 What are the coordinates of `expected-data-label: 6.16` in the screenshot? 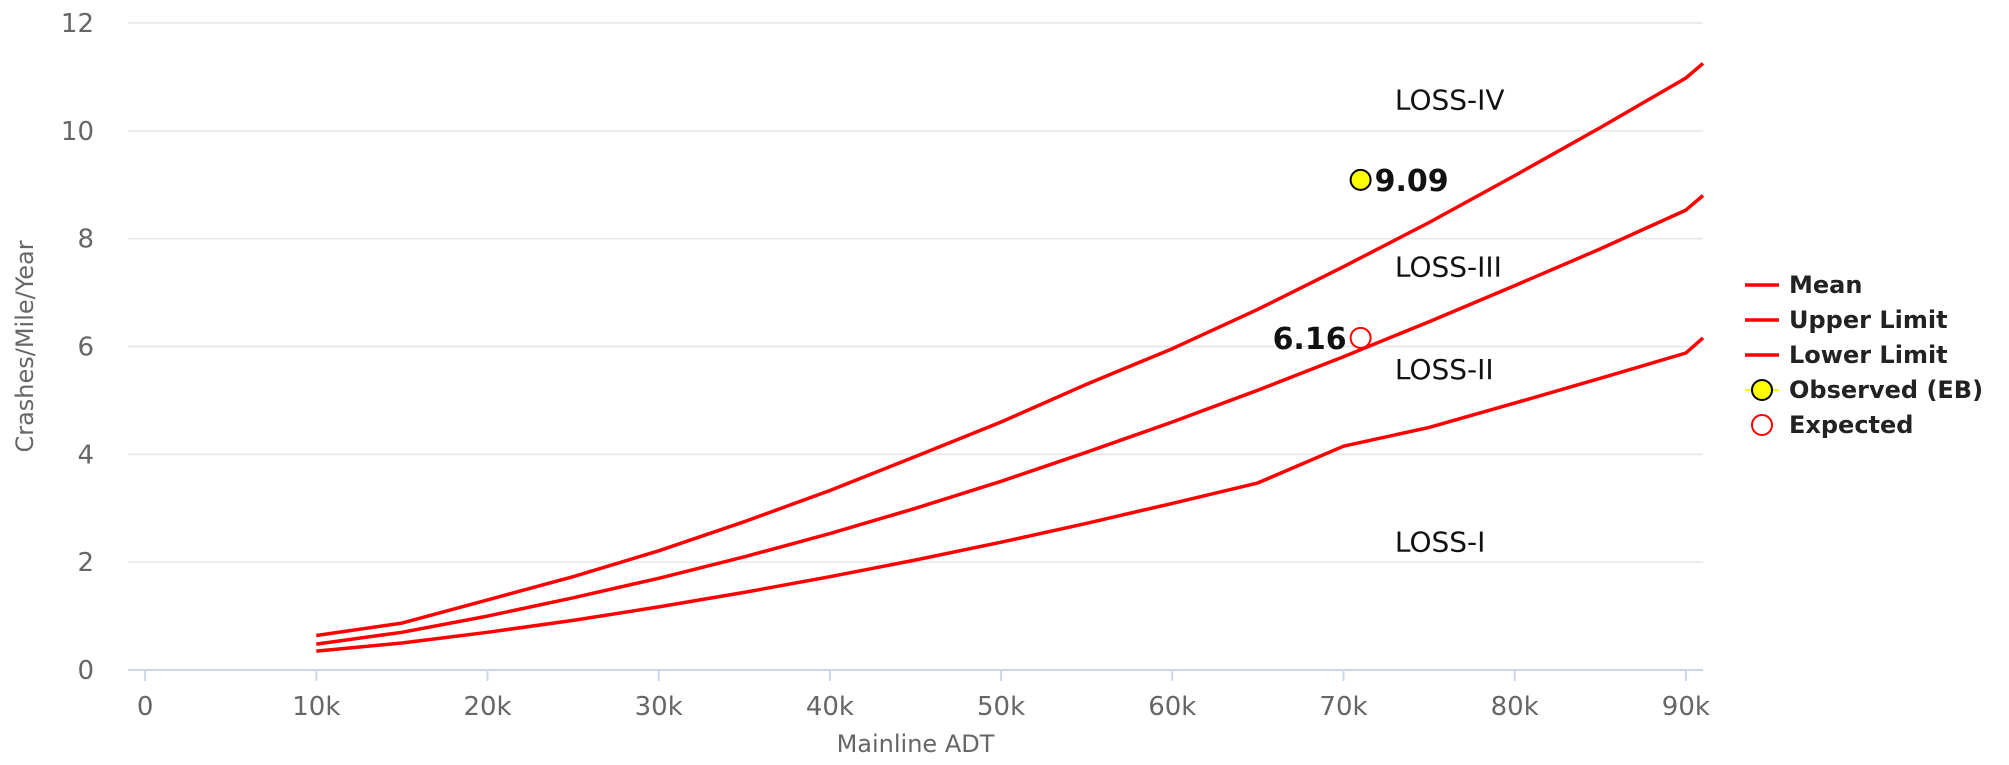 It's located at (1310, 339).